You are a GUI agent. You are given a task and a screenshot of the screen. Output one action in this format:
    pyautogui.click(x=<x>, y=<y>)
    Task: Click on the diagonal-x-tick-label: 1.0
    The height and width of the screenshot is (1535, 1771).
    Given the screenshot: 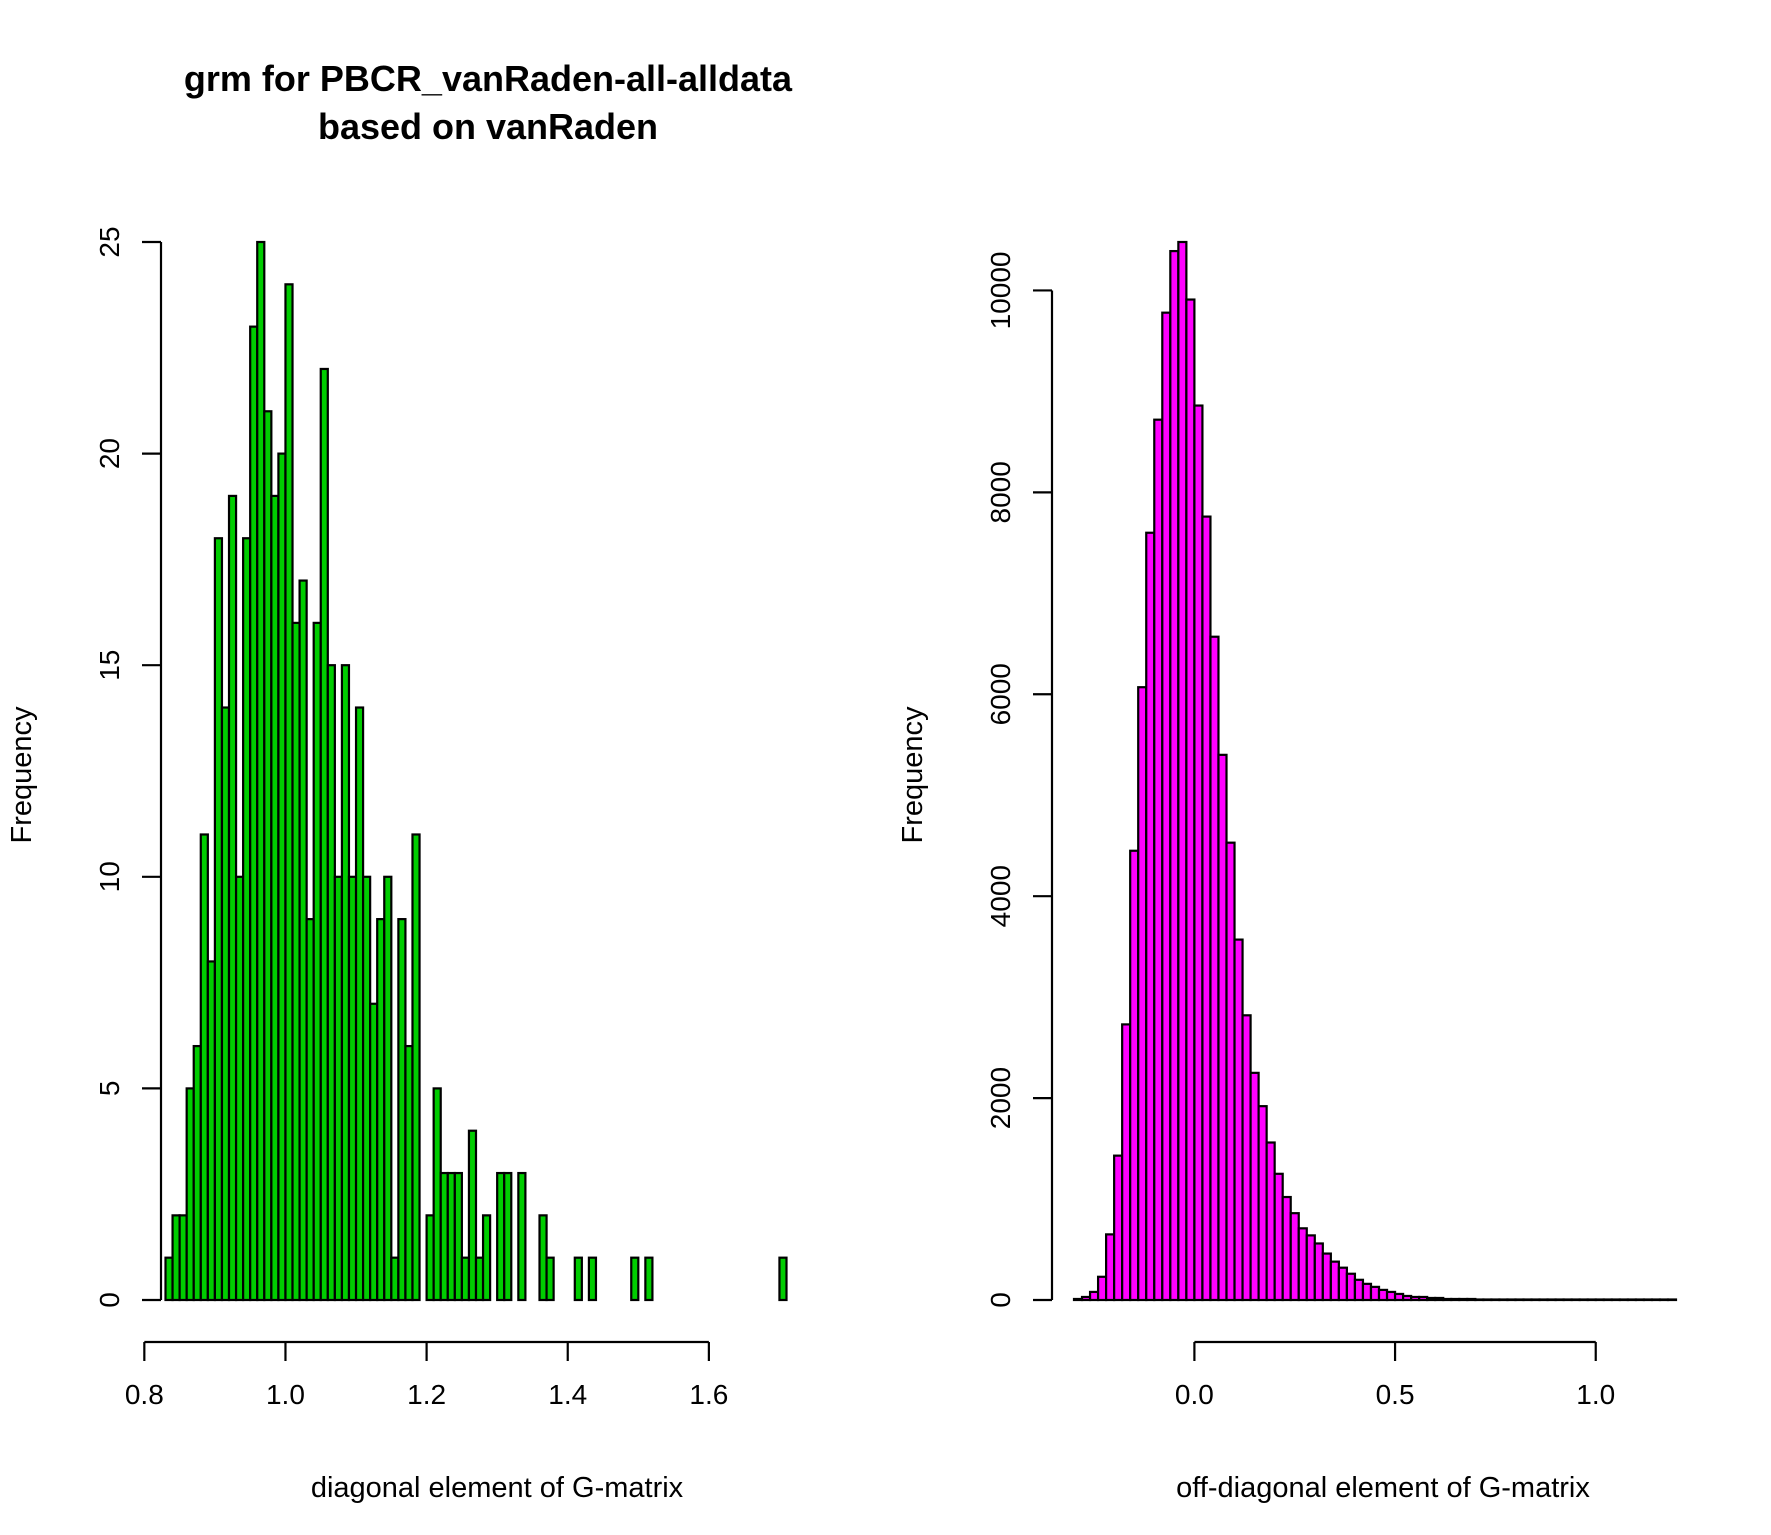 What is the action you would take?
    pyautogui.click(x=285, y=1394)
    